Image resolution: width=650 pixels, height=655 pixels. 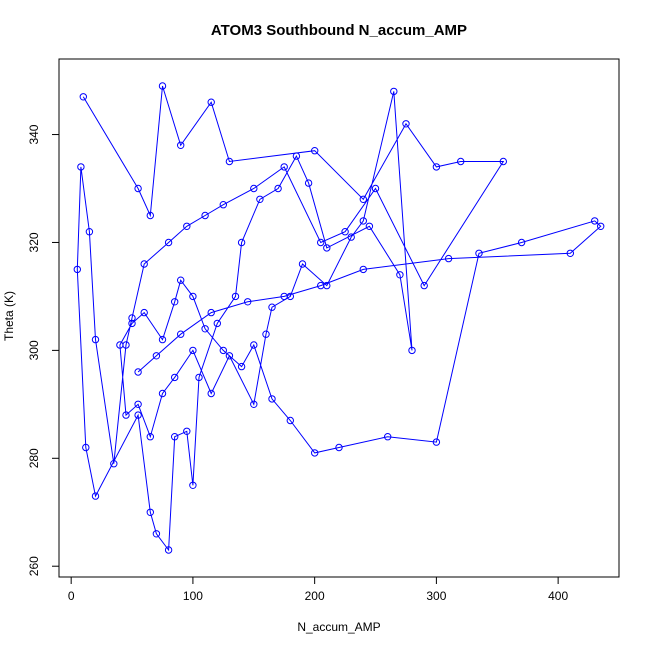 I want to click on y-axis: 260 280 300 320 340, so click(x=43, y=350).